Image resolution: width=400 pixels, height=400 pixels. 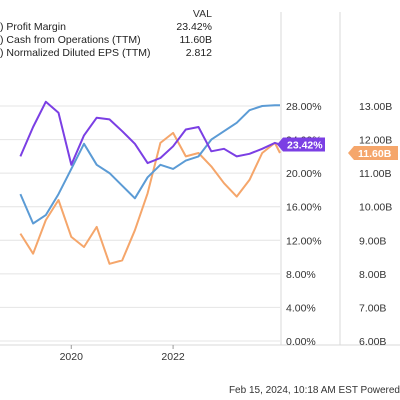 What do you see at coordinates (375, 141) in the screenshot?
I see `y-right-tick-label: 12.00B` at bounding box center [375, 141].